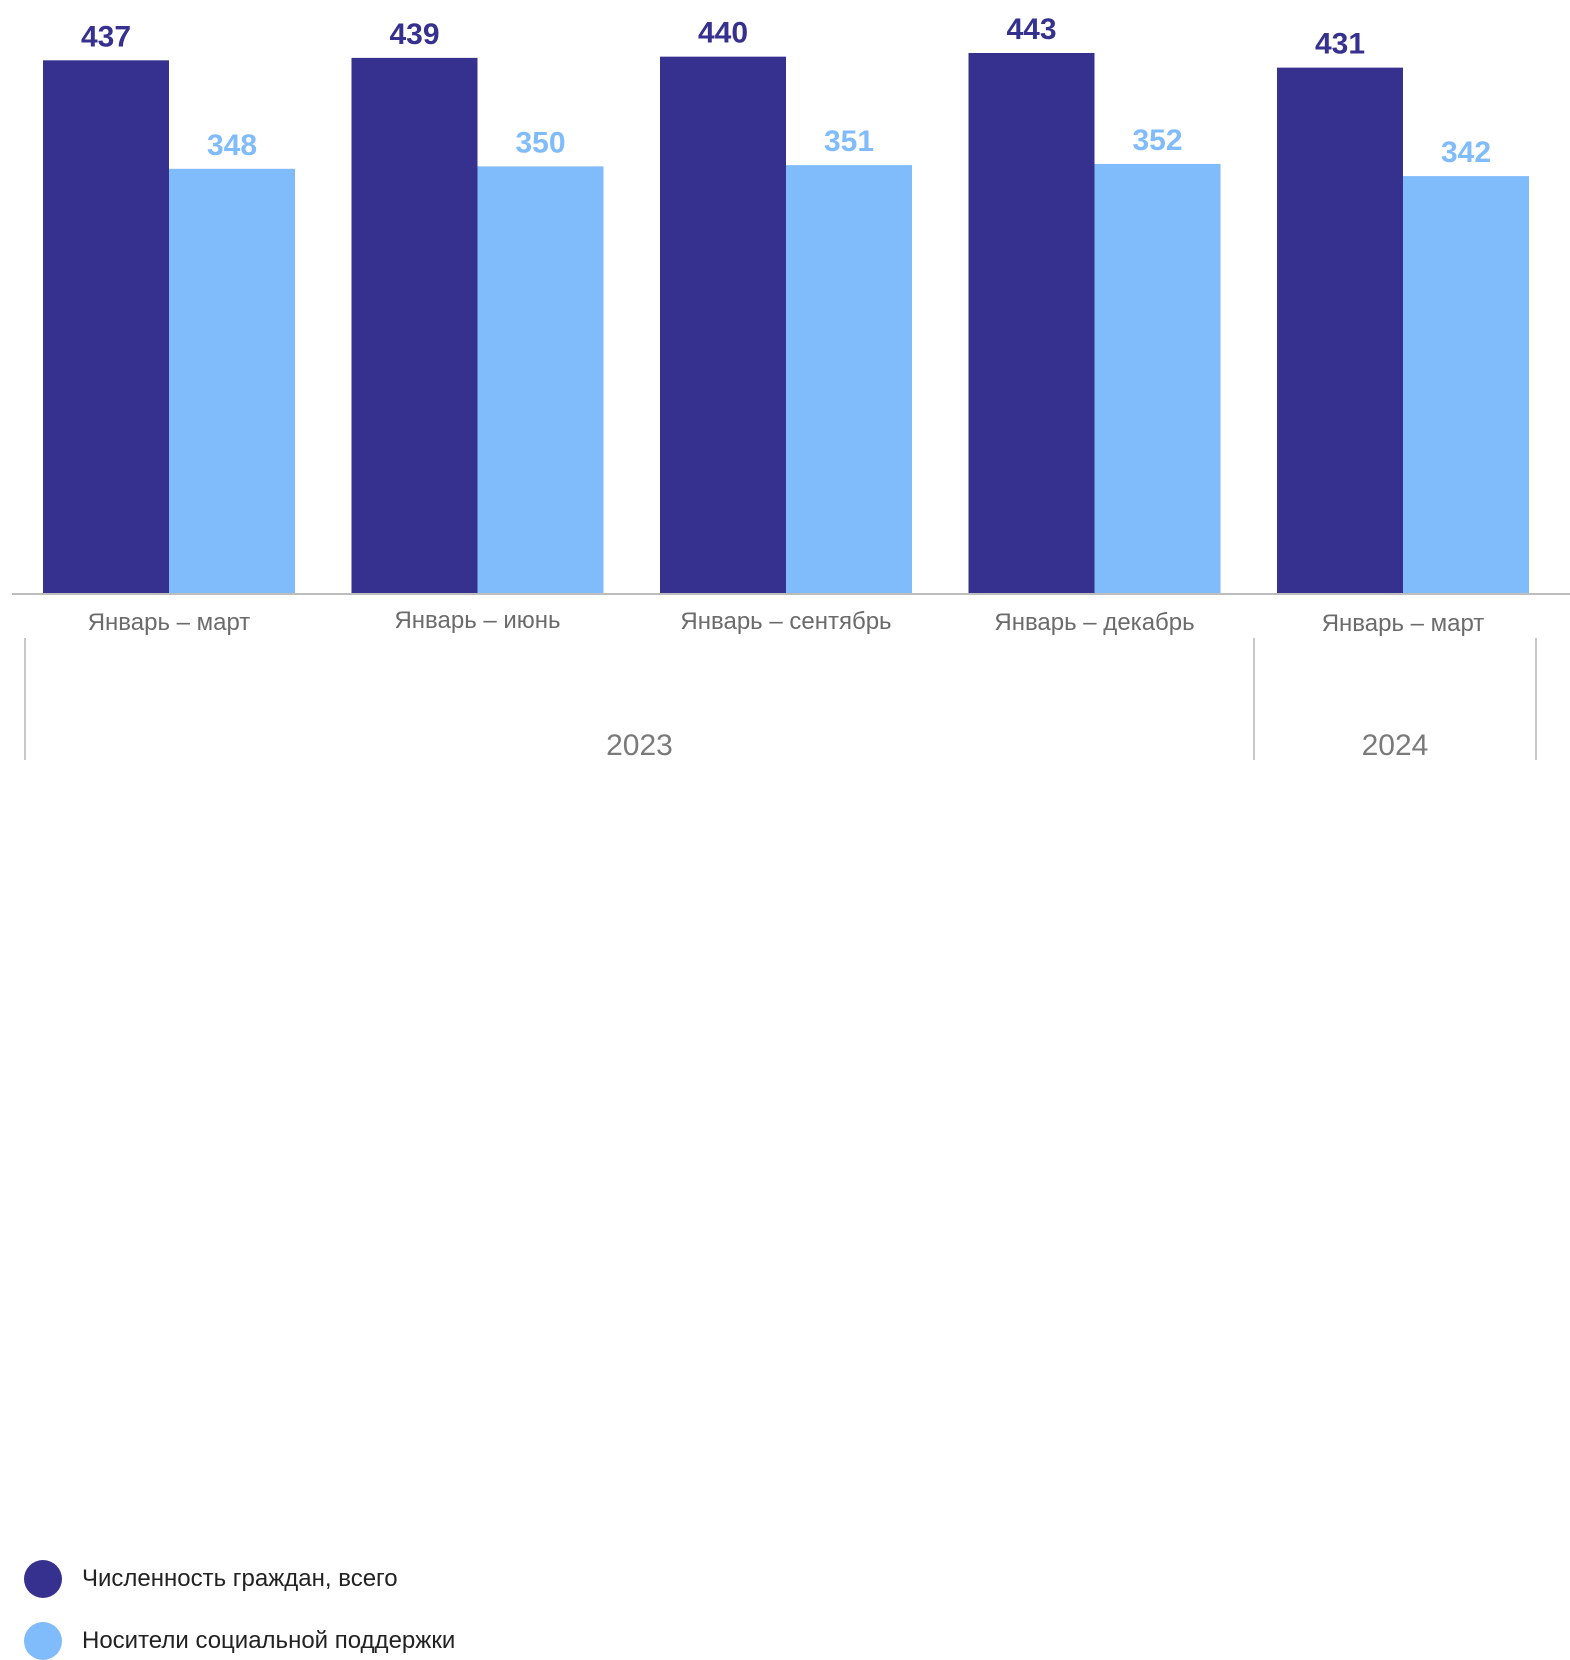 This screenshot has width=1570, height=1660. What do you see at coordinates (639, 745) in the screenshot?
I see `year-label-2023: 2023` at bounding box center [639, 745].